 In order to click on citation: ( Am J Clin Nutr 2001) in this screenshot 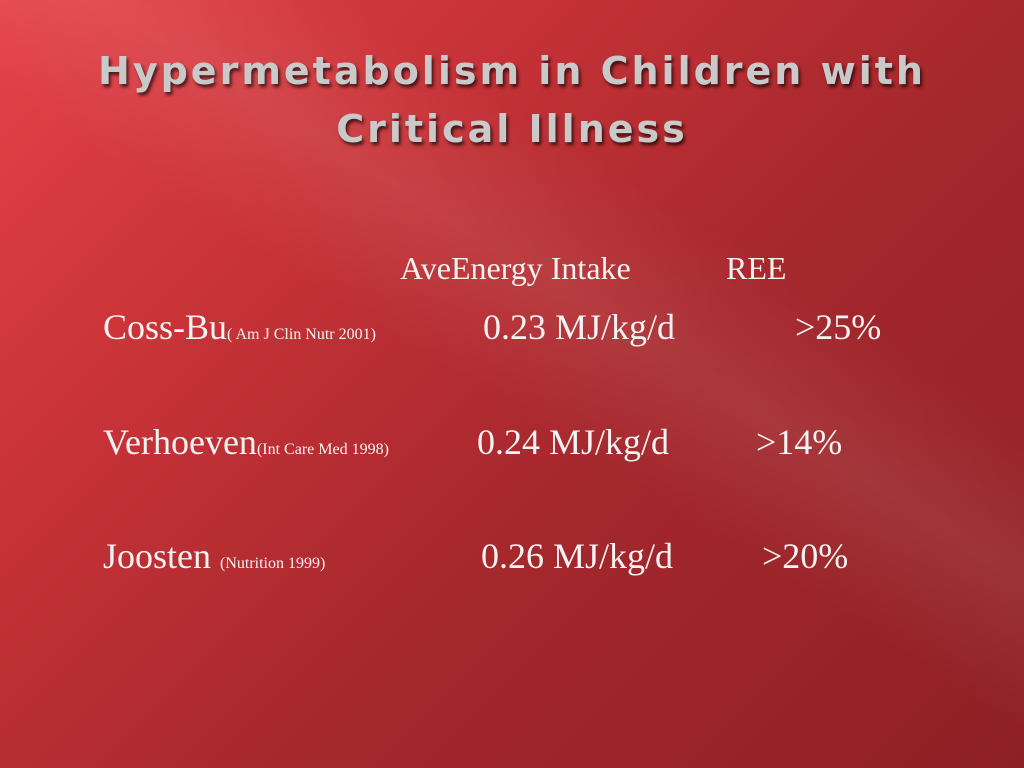, I will do `click(301, 334)`.